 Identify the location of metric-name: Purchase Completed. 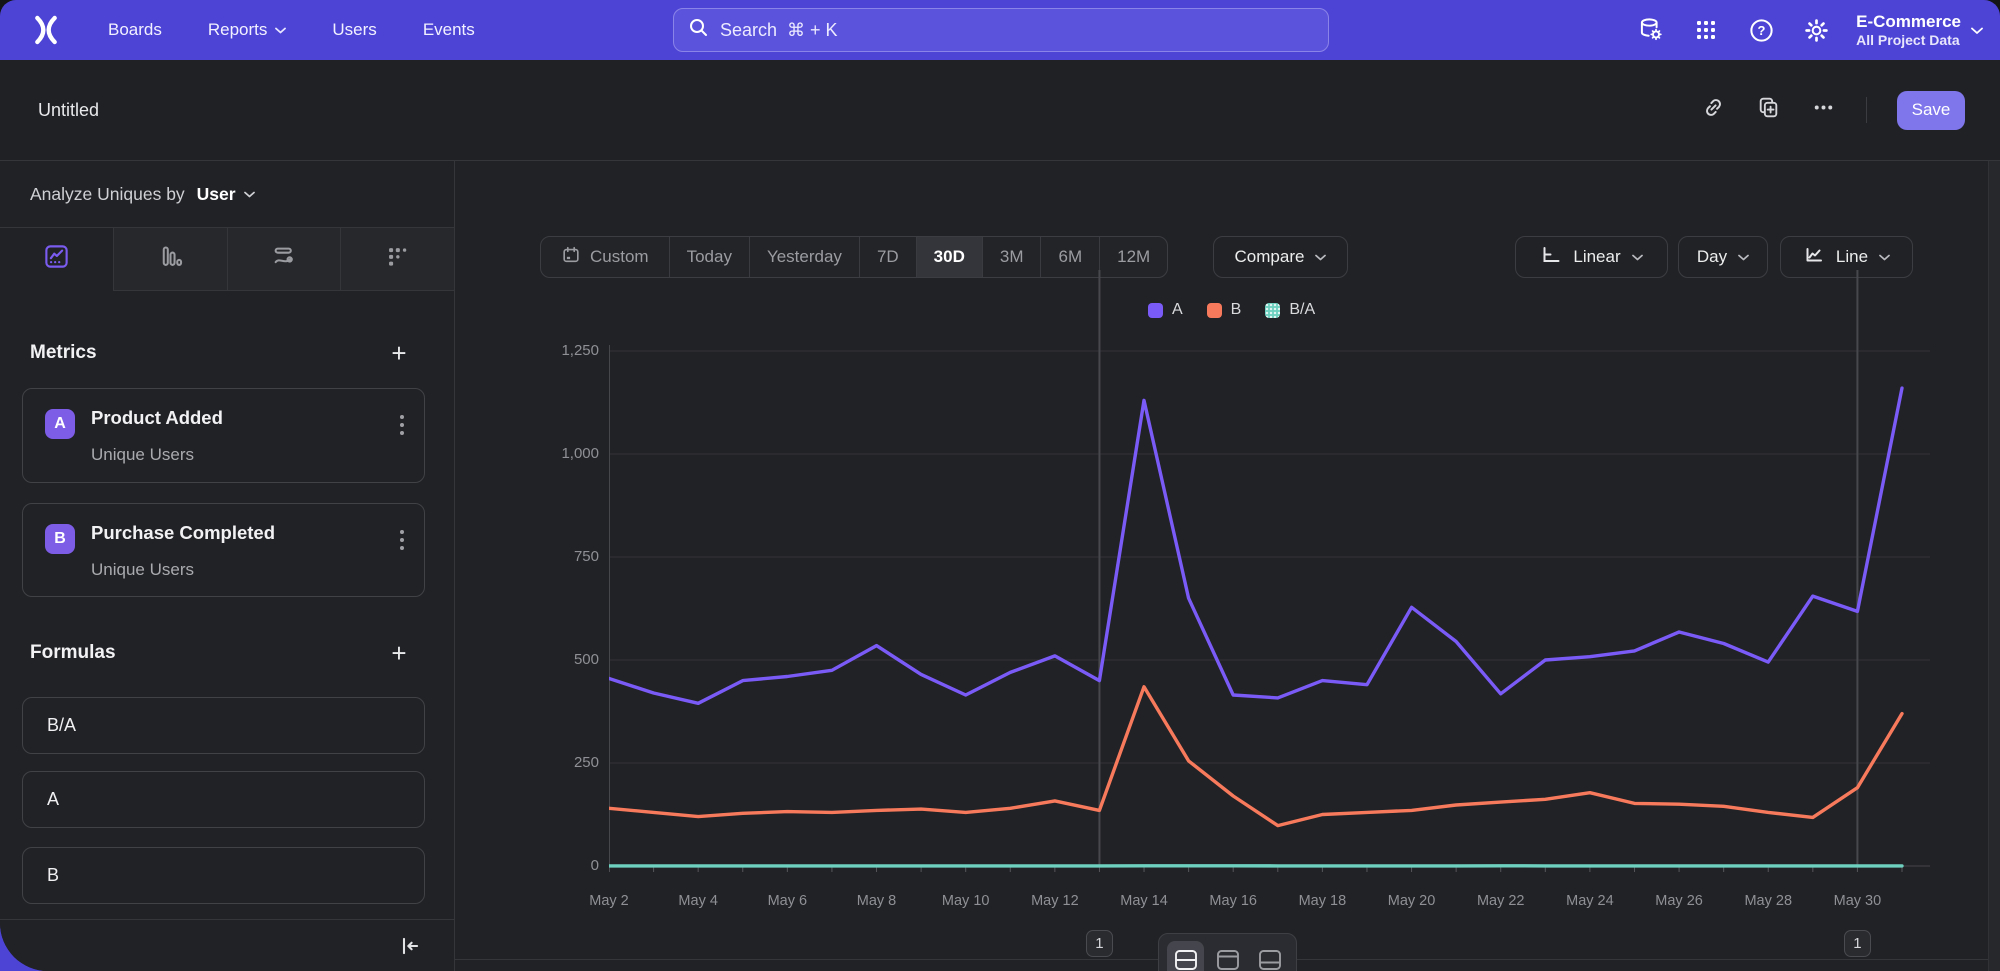
(183, 532).